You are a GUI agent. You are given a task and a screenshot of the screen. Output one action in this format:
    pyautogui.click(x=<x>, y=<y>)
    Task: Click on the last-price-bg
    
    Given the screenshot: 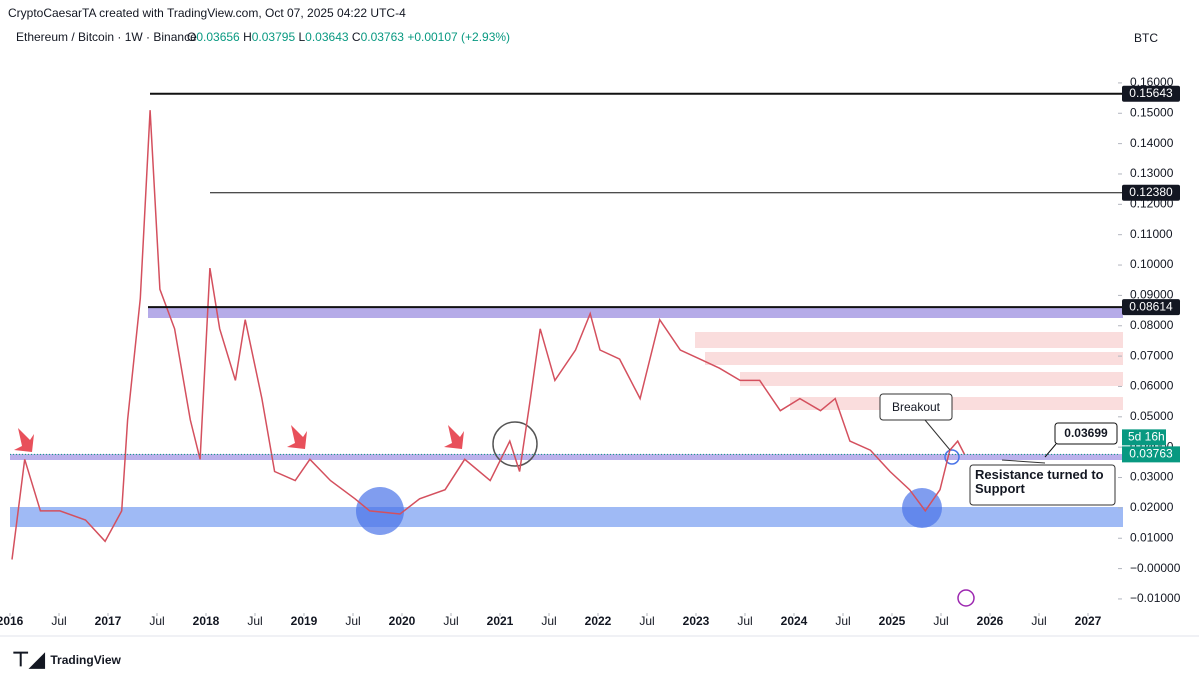 What is the action you would take?
    pyautogui.click(x=1151, y=454)
    